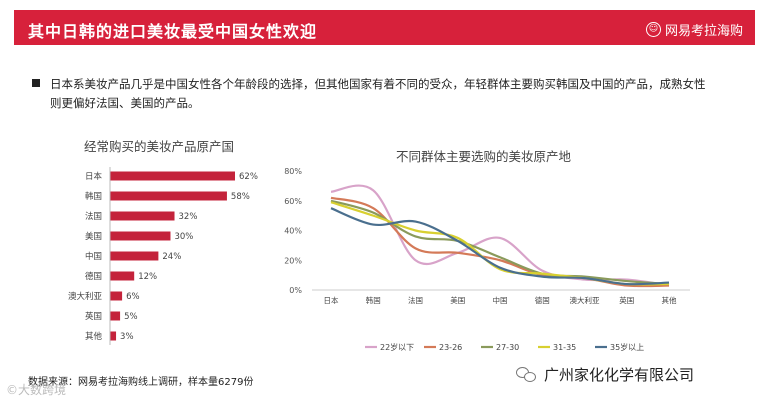 The height and width of the screenshot is (407, 769). What do you see at coordinates (93, 276) in the screenshot?
I see `bar-category-label: 德国` at bounding box center [93, 276].